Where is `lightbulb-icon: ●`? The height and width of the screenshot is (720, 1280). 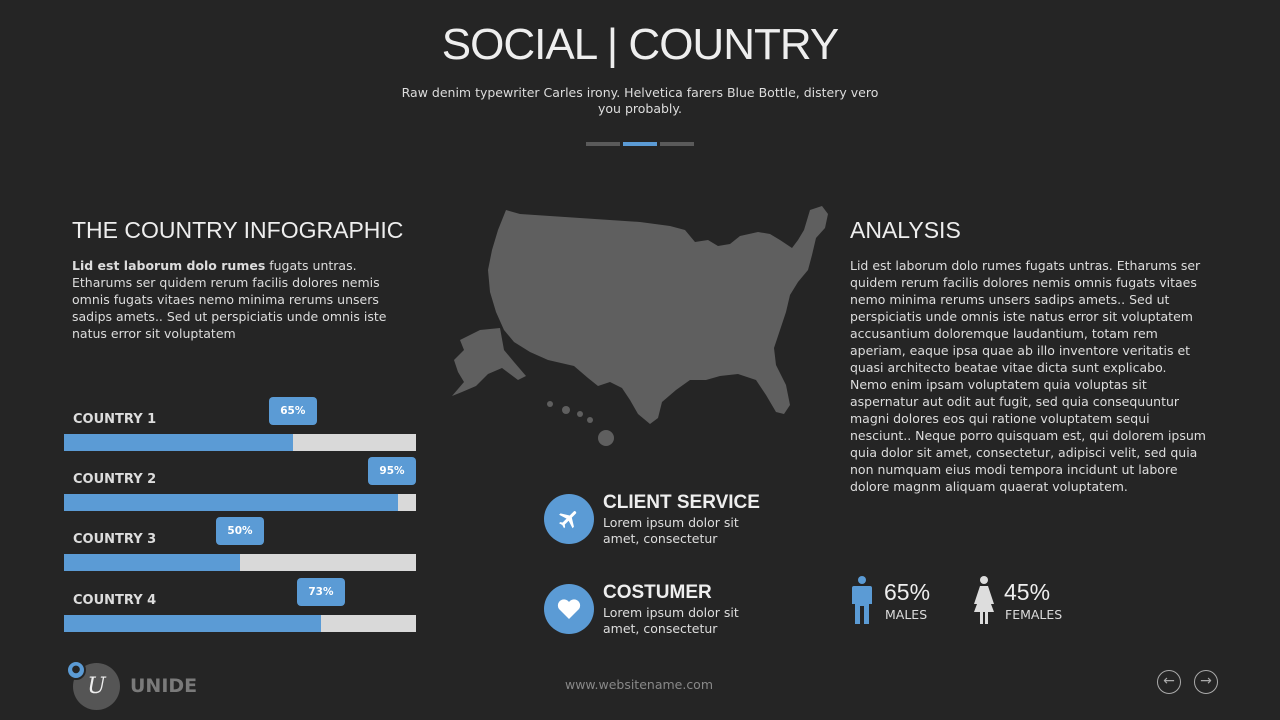 lightbulb-icon: ● is located at coordinates (76, 670).